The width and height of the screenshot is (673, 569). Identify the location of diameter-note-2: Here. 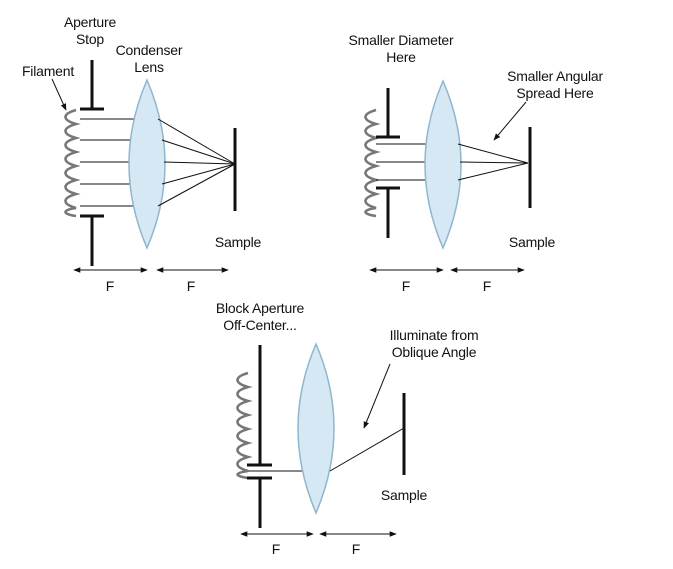
(401, 57).